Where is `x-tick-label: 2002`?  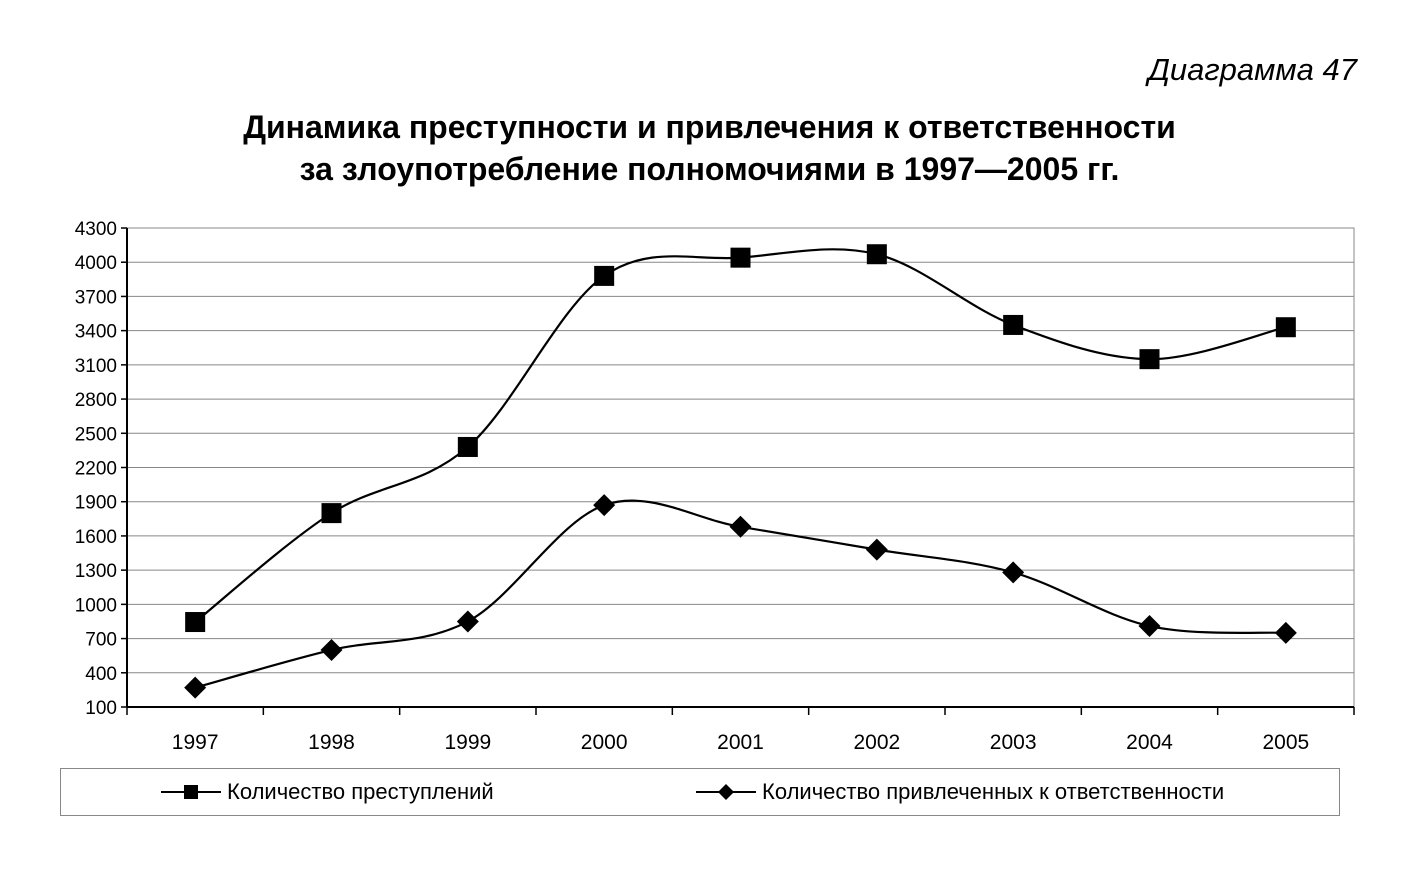 x-tick-label: 2002 is located at coordinates (876, 742).